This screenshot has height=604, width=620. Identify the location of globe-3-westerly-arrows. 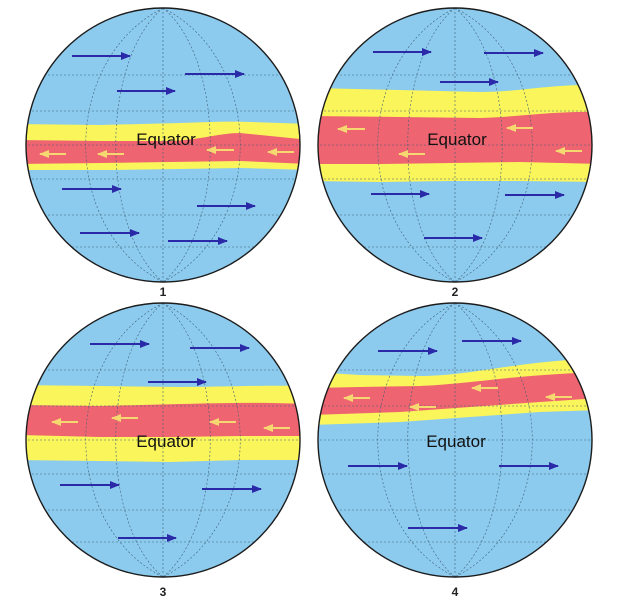
(161, 441).